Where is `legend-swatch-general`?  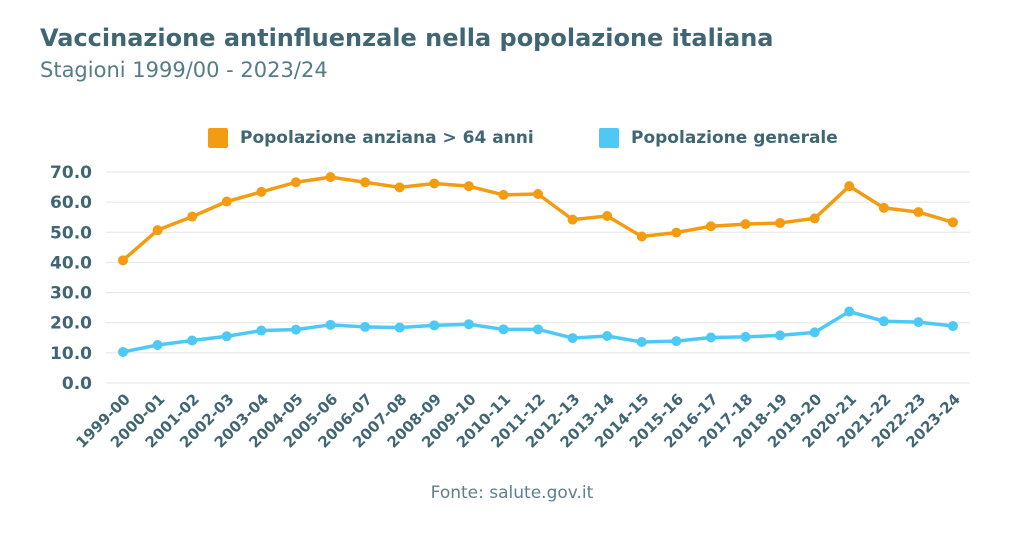
legend-swatch-general is located at coordinates (609, 138).